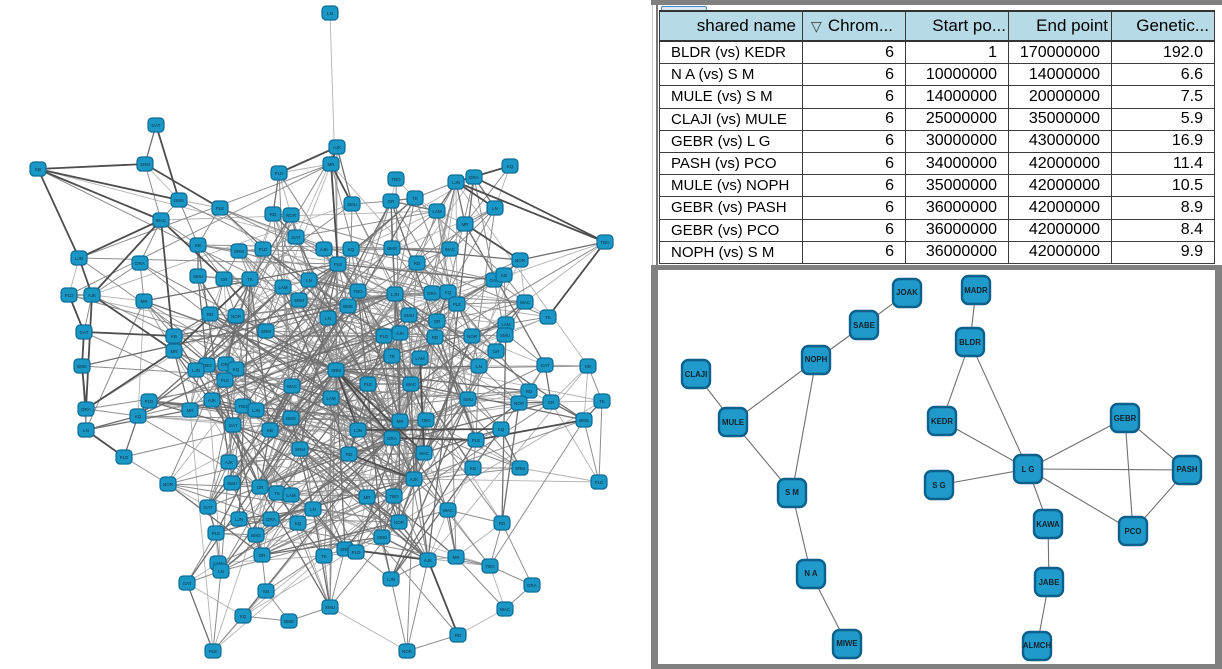 The width and height of the screenshot is (1222, 669). I want to click on svg-text: PASH, so click(1186, 469).